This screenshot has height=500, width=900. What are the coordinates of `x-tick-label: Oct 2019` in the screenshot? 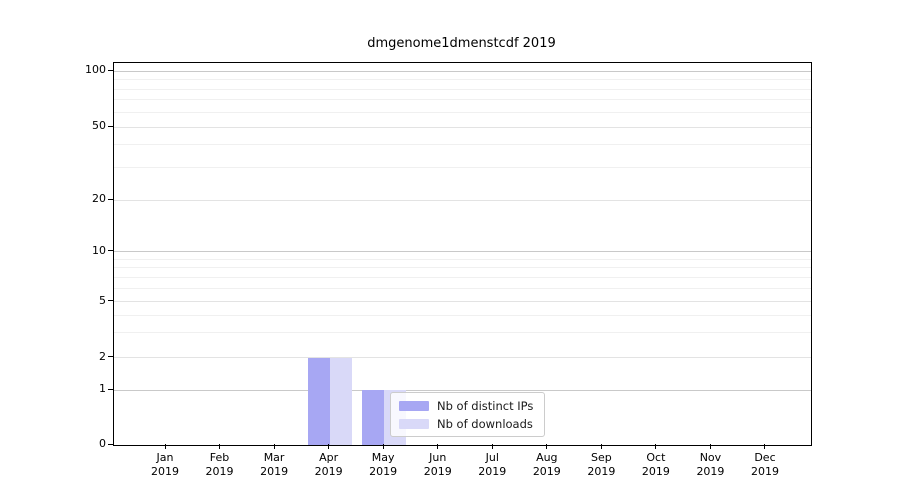 It's located at (655, 464).